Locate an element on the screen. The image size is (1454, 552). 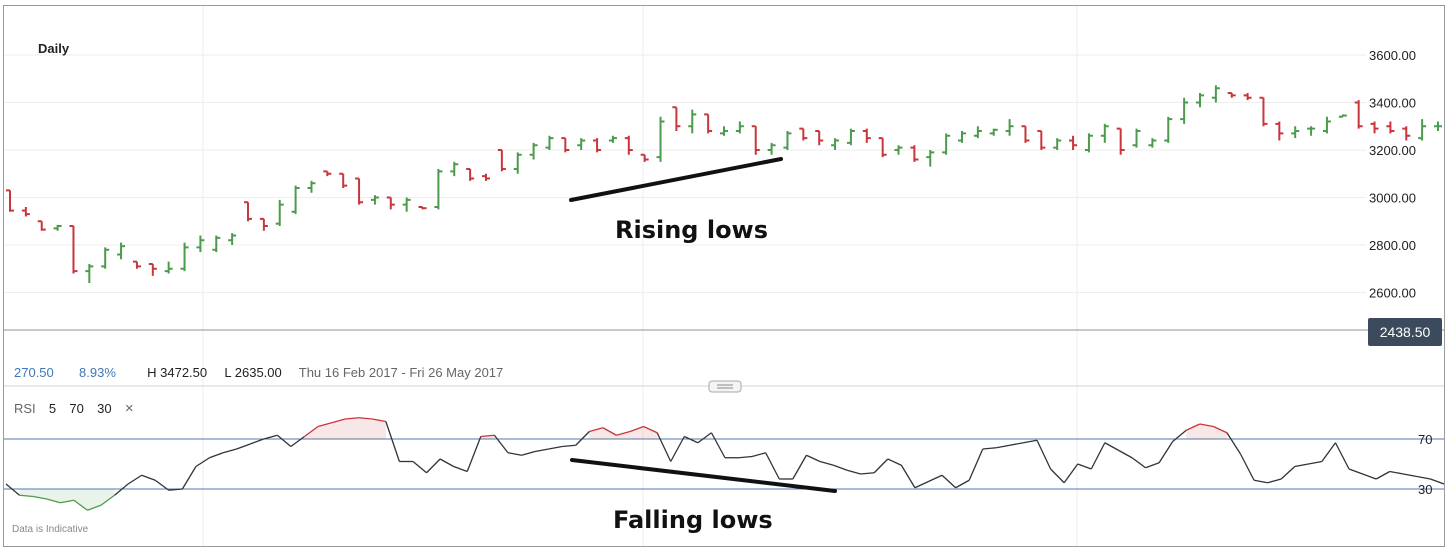
rsi-period: 5 is located at coordinates (52, 408).